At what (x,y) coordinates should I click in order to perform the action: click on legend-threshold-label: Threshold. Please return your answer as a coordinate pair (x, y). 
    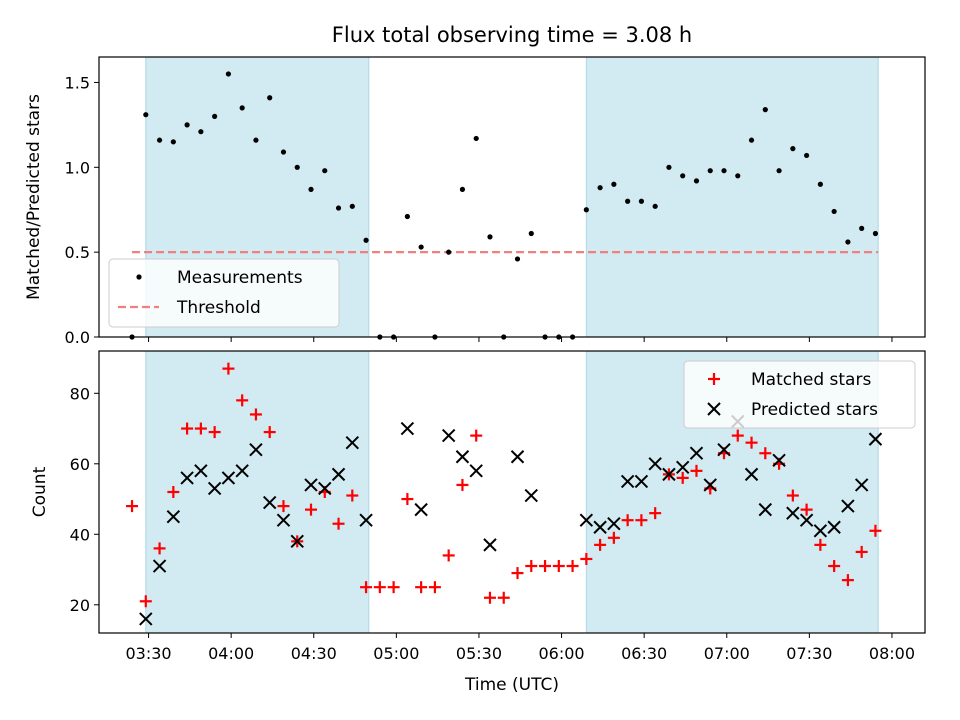
    Looking at the image, I should click on (218, 308).